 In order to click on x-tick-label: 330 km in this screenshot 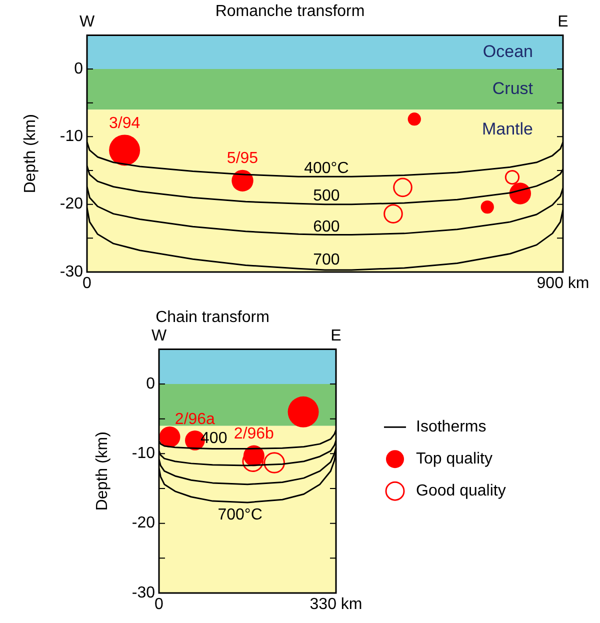, I will do `click(336, 605)`.